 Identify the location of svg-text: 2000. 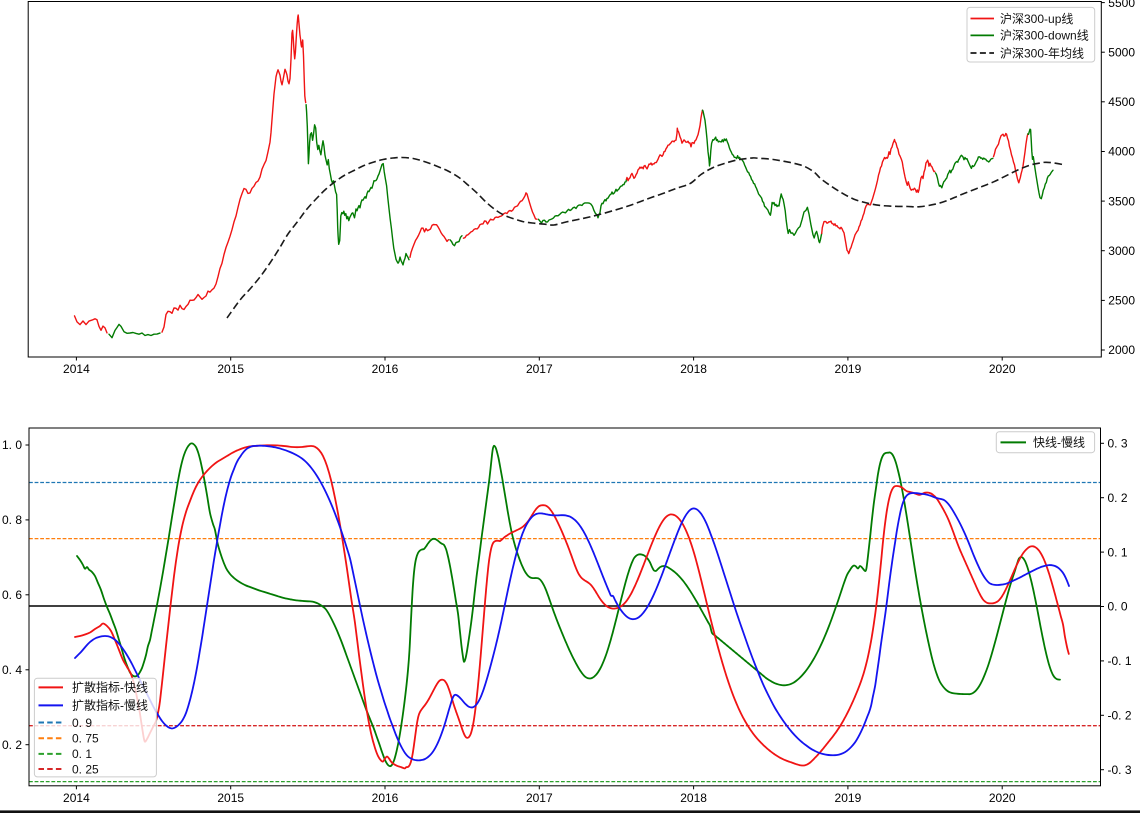
(1121, 350).